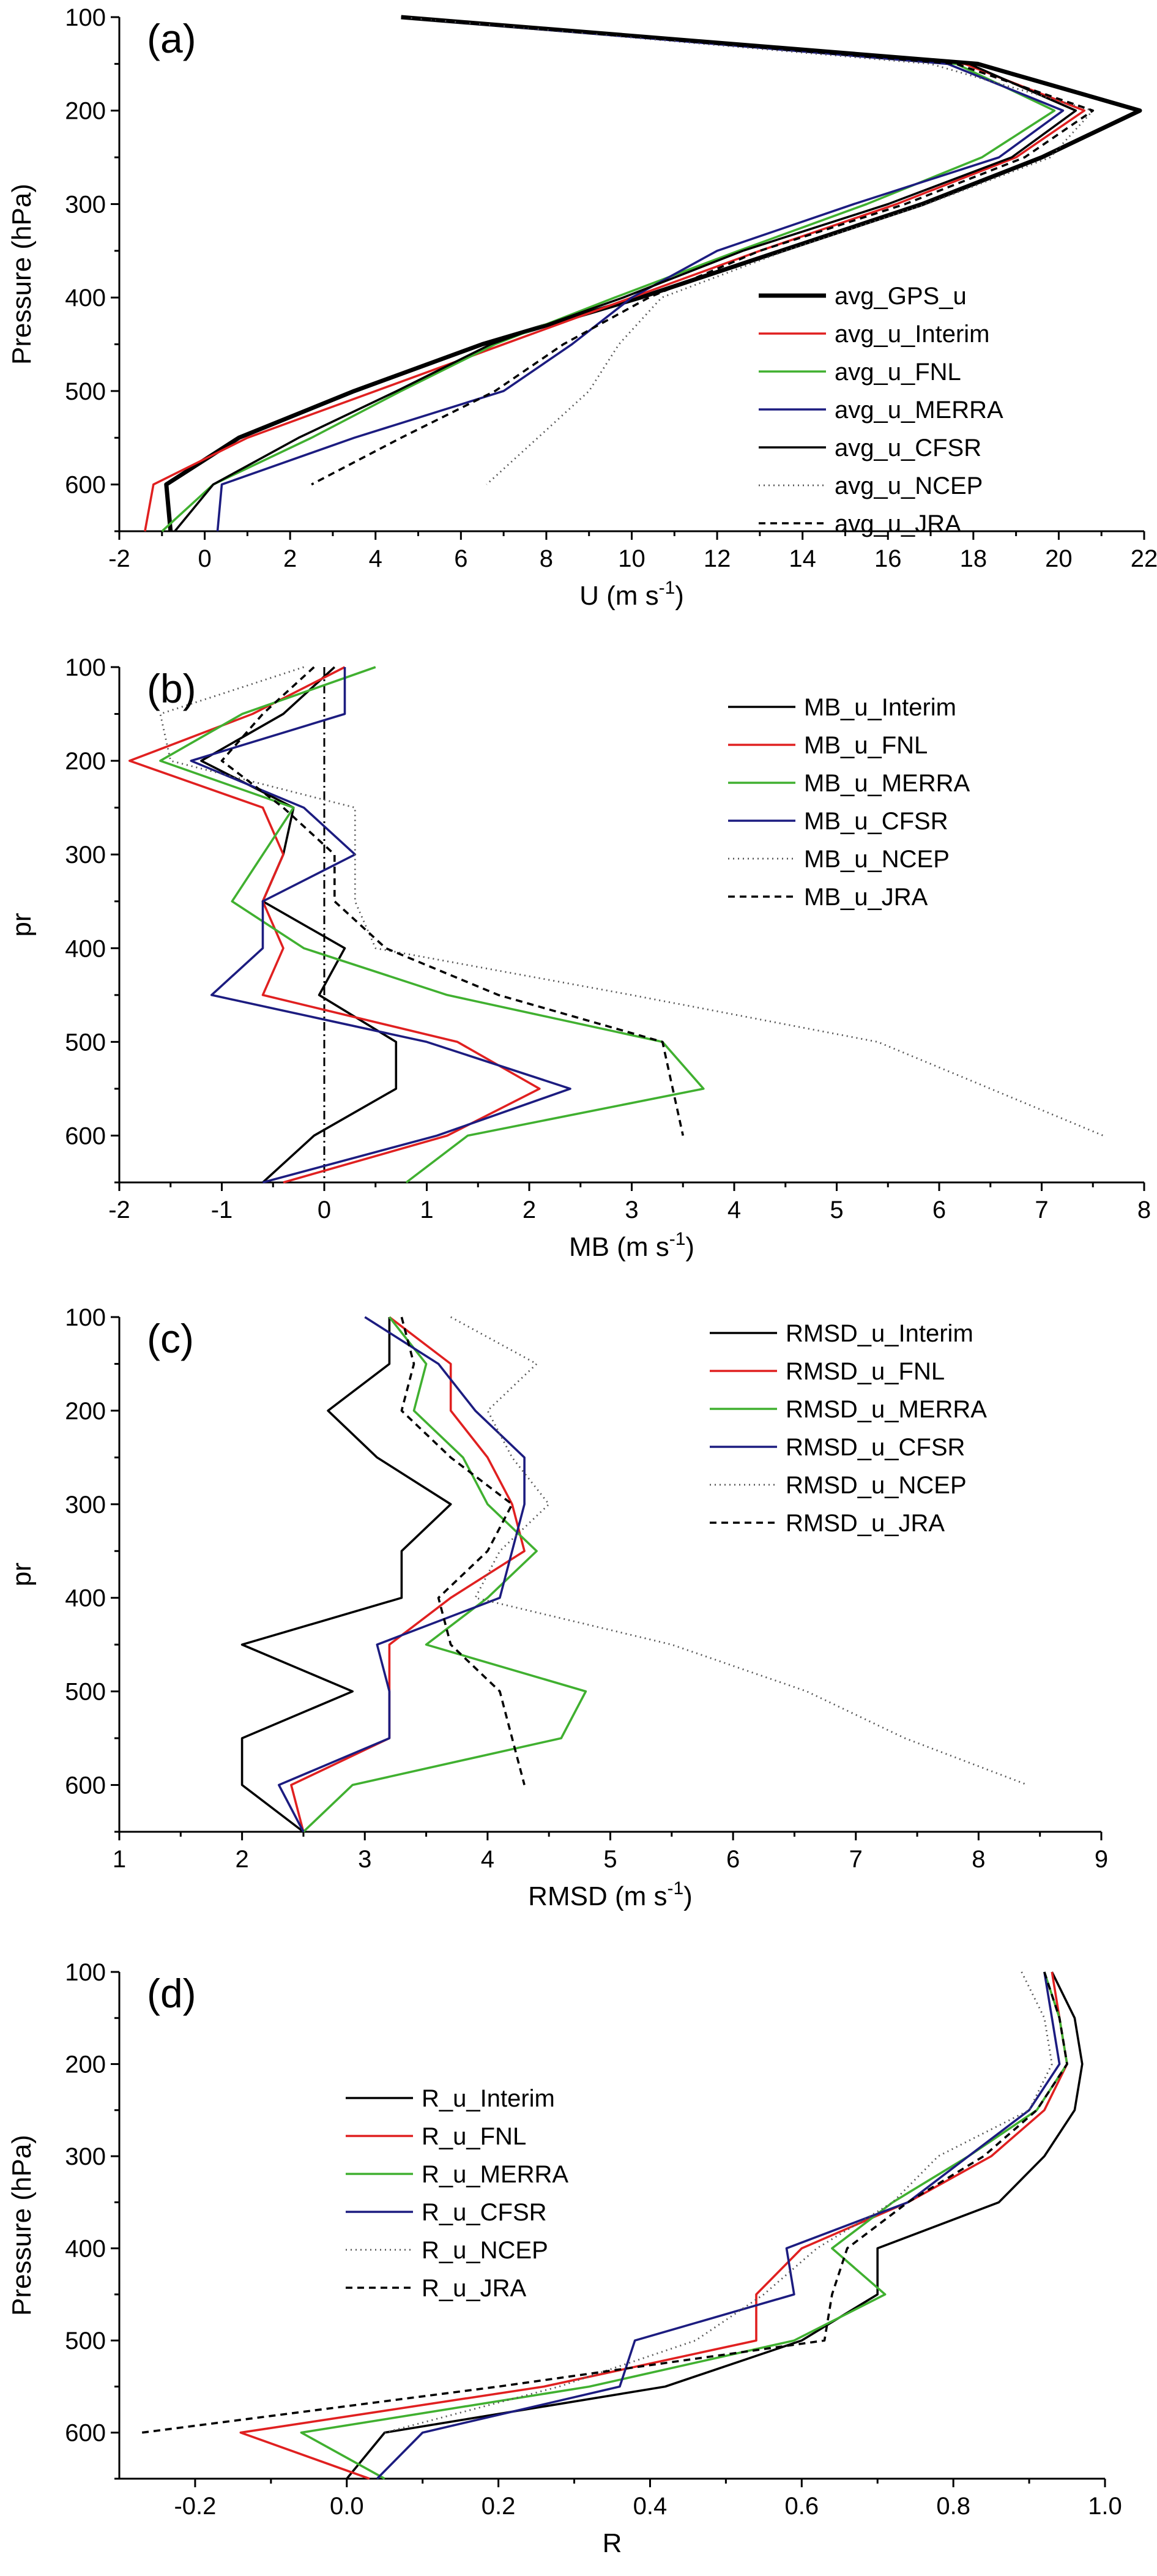 This screenshot has width=1157, height=2576. Describe the element at coordinates (909, 485) in the screenshot. I see `panel-a-legend-label: avg_u_NCEP` at that location.